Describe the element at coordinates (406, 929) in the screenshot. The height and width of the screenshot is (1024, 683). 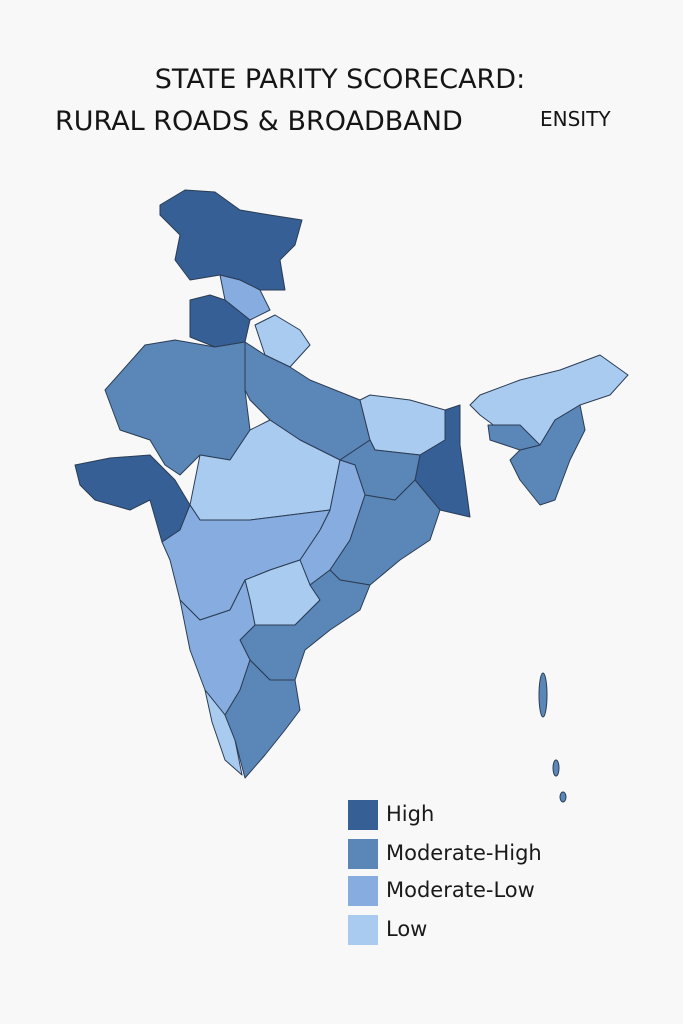
I see `legend-label: Low` at that location.